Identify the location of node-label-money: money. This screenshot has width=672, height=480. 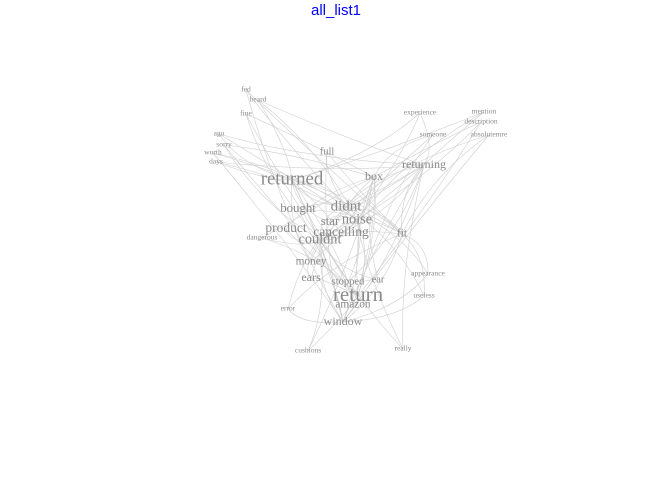
(311, 262).